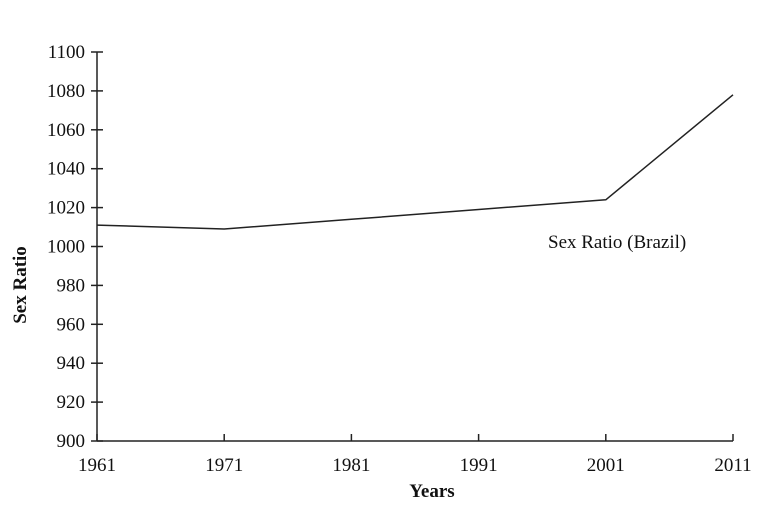  What do you see at coordinates (71, 285) in the screenshot?
I see `y-tick-label: 980` at bounding box center [71, 285].